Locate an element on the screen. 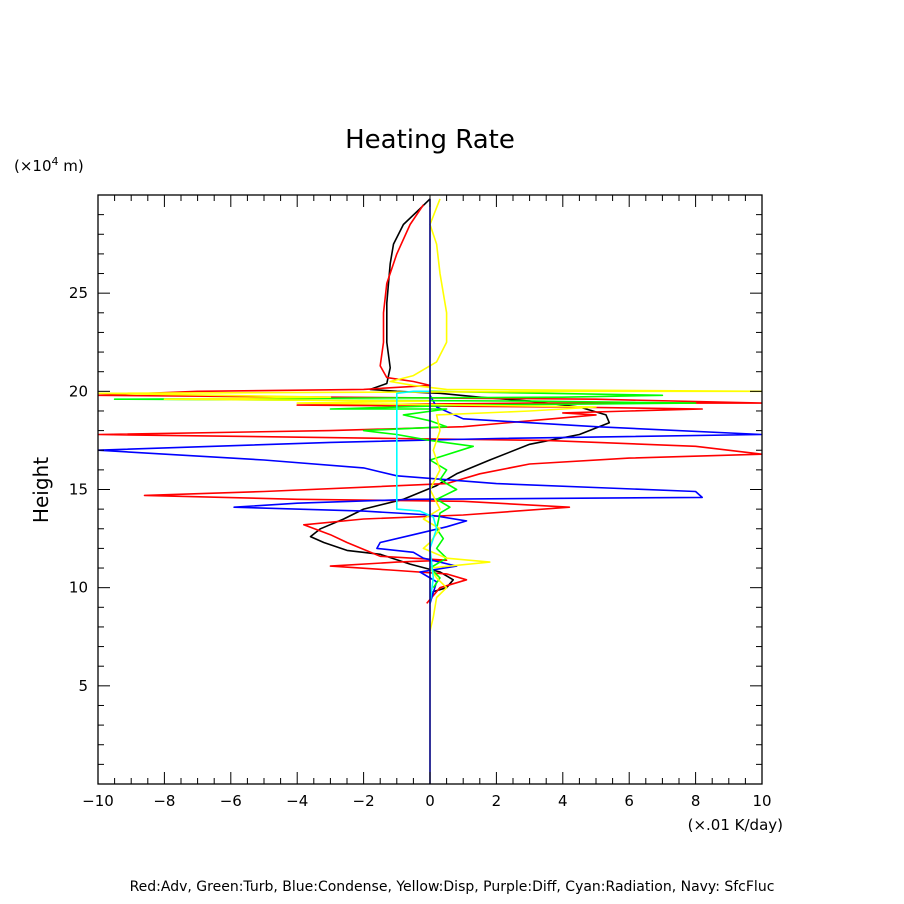  x-tick-label: −8 is located at coordinates (164, 801).